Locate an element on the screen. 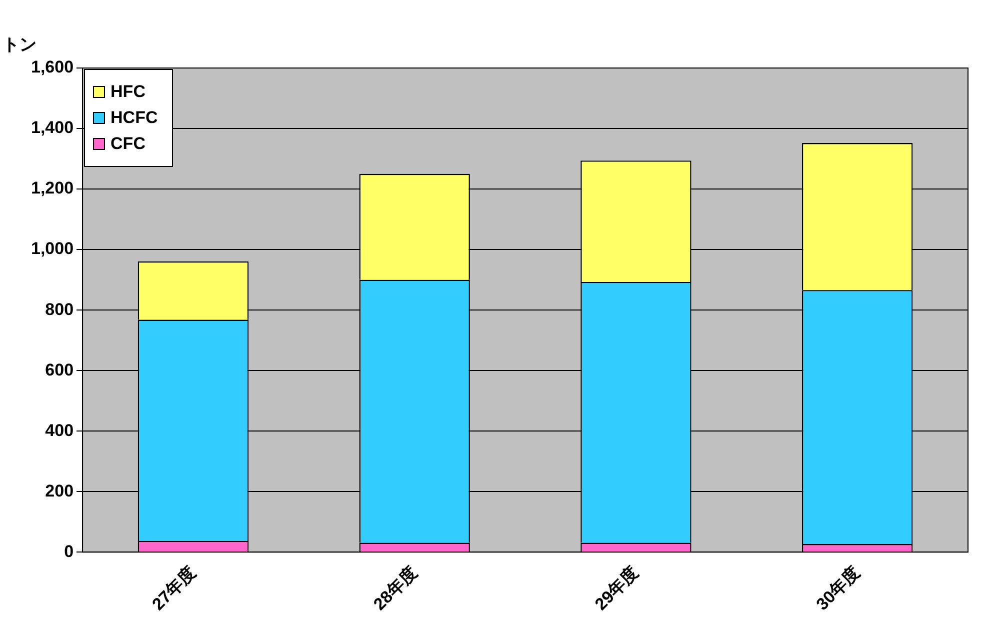  y-tick-label: 0 is located at coordinates (69, 551).